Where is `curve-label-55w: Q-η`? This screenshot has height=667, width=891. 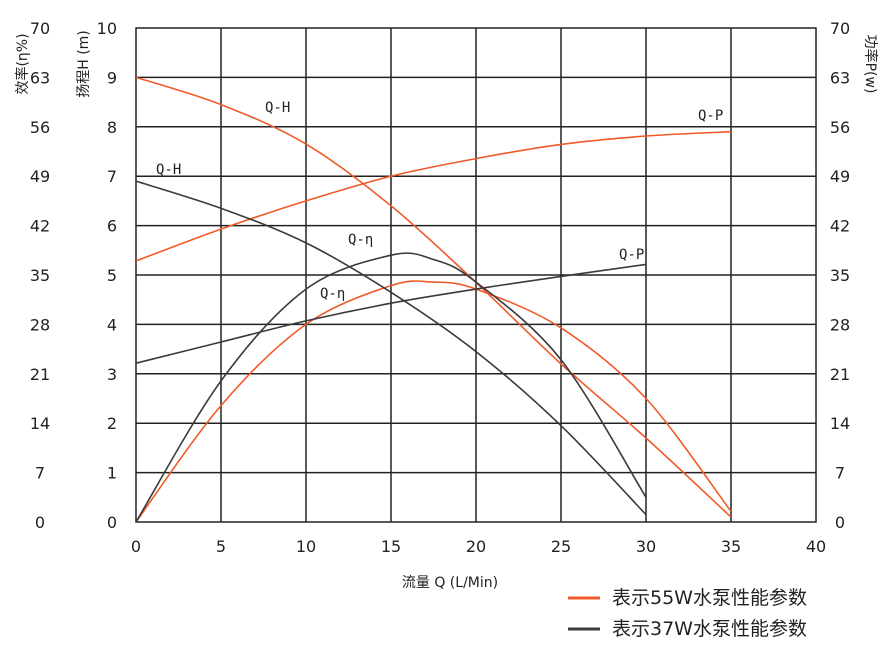
curve-label-55w: Q-η is located at coordinates (332, 294).